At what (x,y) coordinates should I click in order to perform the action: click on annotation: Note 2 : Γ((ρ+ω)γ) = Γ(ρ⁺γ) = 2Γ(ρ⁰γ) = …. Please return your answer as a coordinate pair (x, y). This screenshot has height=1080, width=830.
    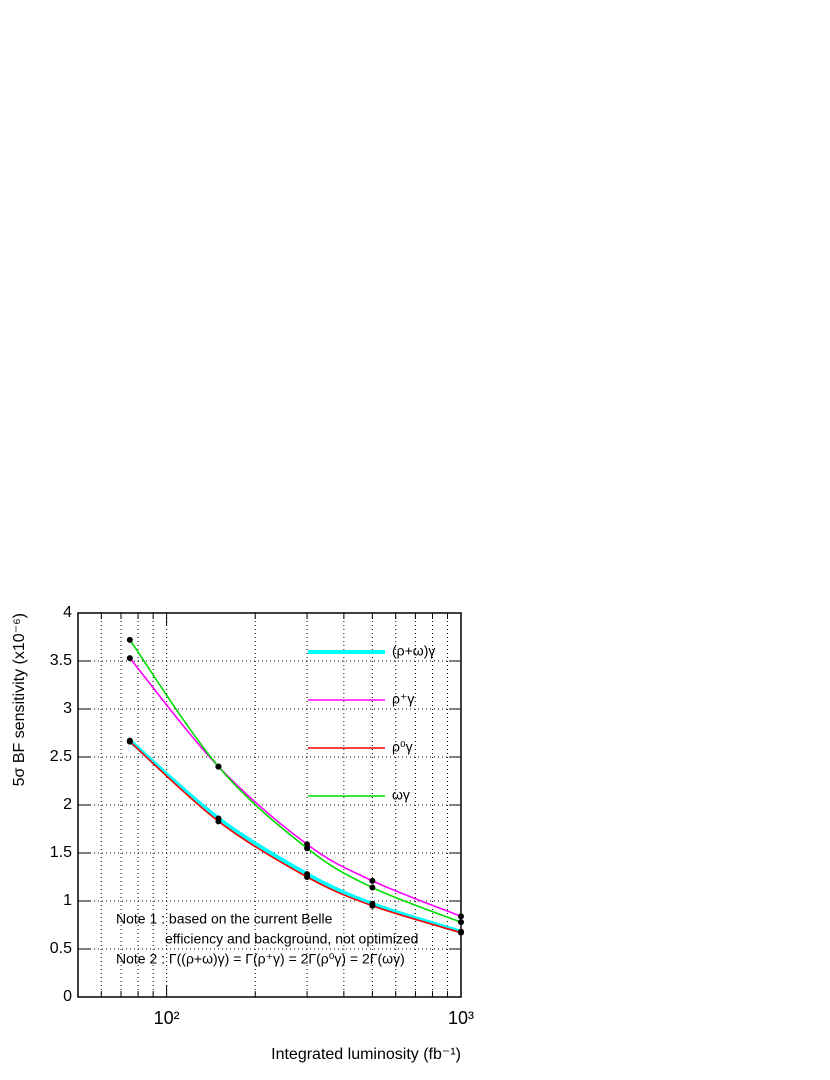
    Looking at the image, I should click on (260, 959).